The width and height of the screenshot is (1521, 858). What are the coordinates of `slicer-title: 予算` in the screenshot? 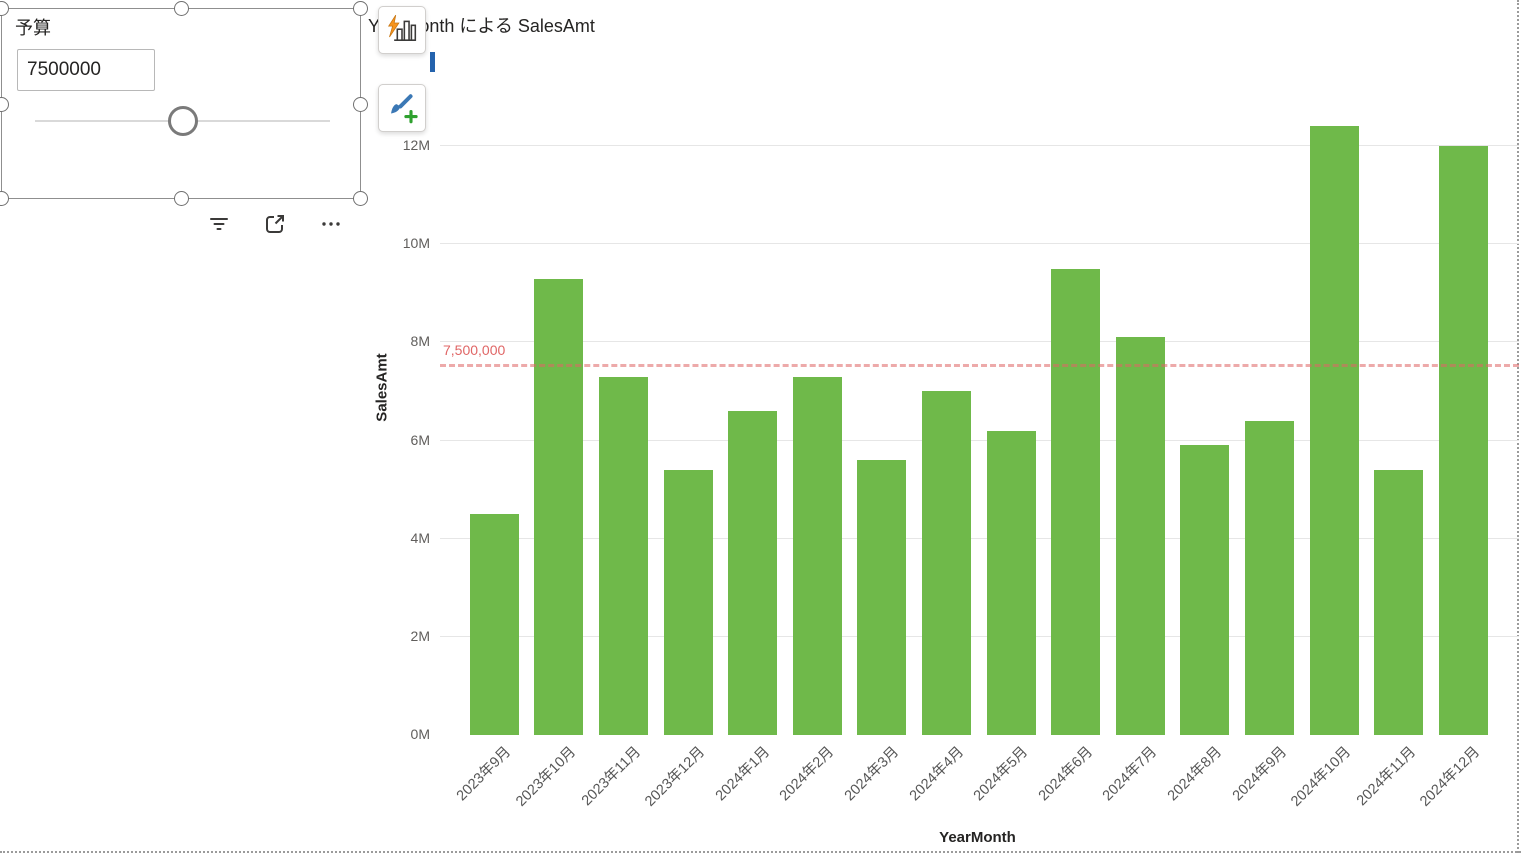 It's located at (33, 28).